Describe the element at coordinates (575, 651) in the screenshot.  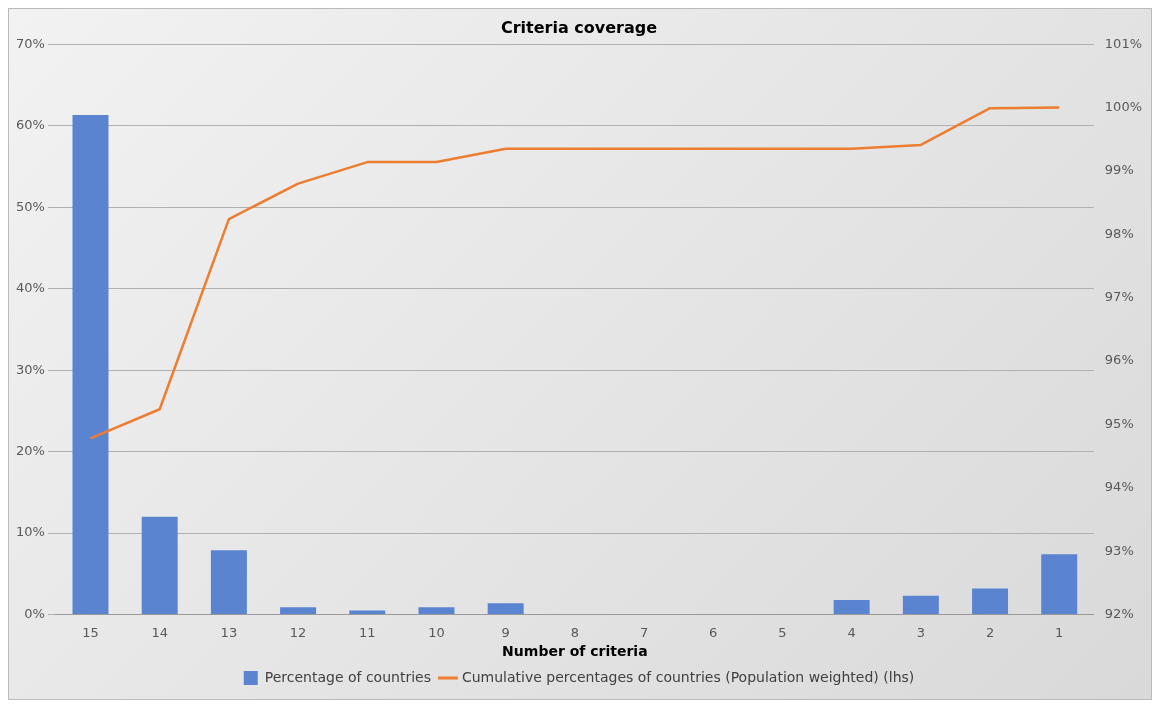
I see `x-axis-title: Number of criteria` at that location.